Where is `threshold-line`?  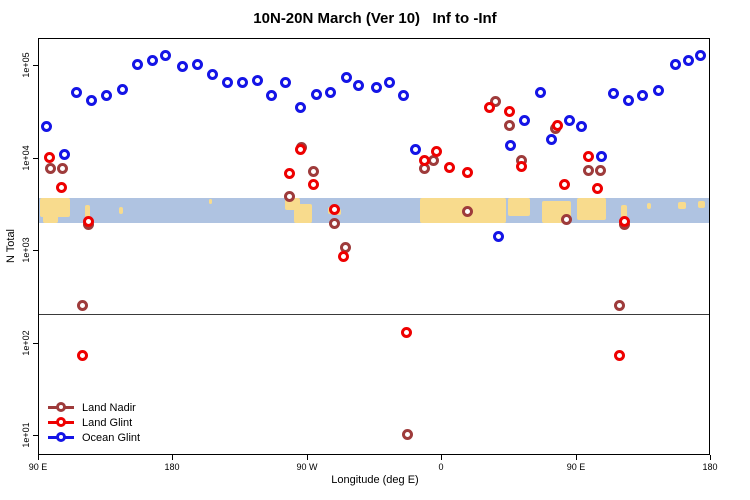 threshold-line is located at coordinates (374, 314).